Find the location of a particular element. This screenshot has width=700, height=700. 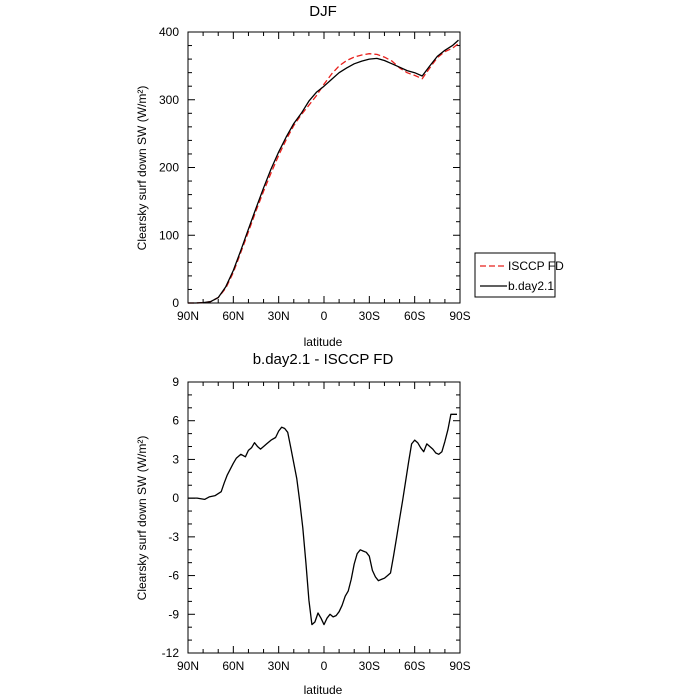

legend-label: ISCCP FD is located at coordinates (536, 266).